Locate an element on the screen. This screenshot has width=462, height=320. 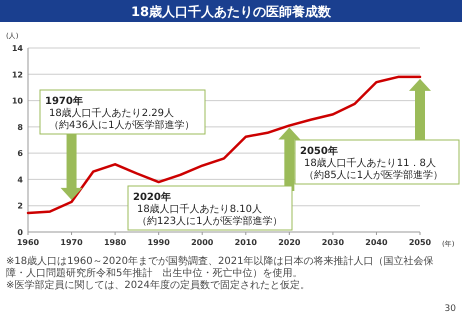
annotation: 2020年 18歳人口千人あたり8.10人（約123人に1人が医学部進学） is located at coordinates (207, 209).